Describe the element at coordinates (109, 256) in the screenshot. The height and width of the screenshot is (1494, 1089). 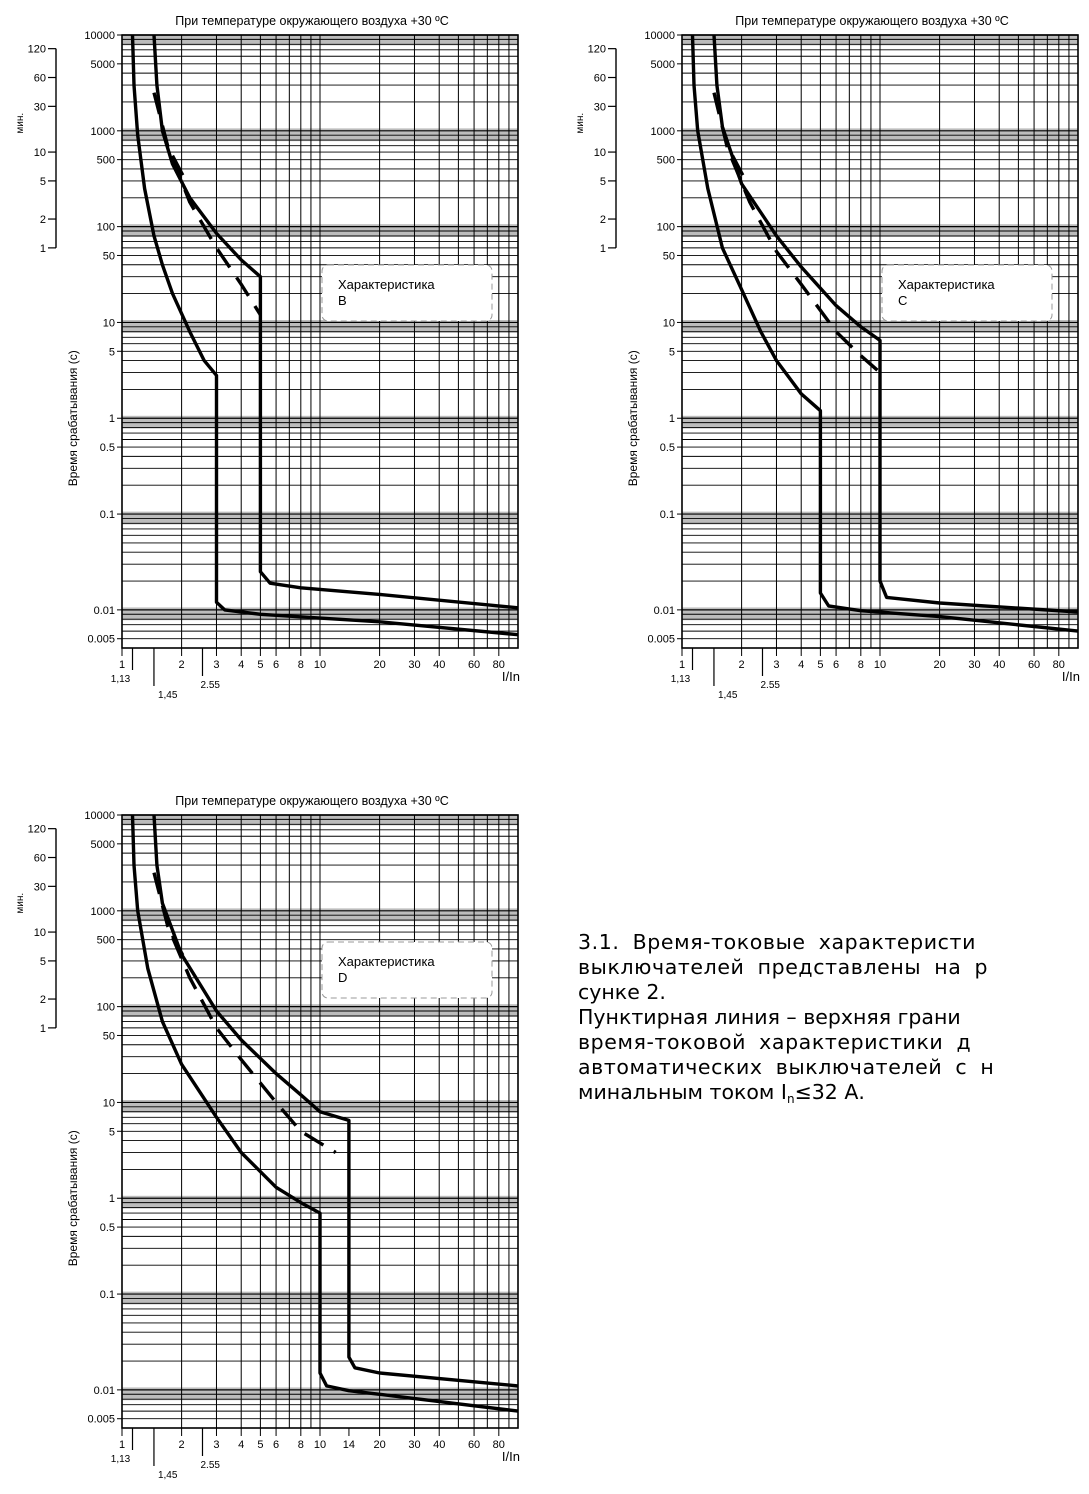
I see `y-tick-label: 50` at that location.